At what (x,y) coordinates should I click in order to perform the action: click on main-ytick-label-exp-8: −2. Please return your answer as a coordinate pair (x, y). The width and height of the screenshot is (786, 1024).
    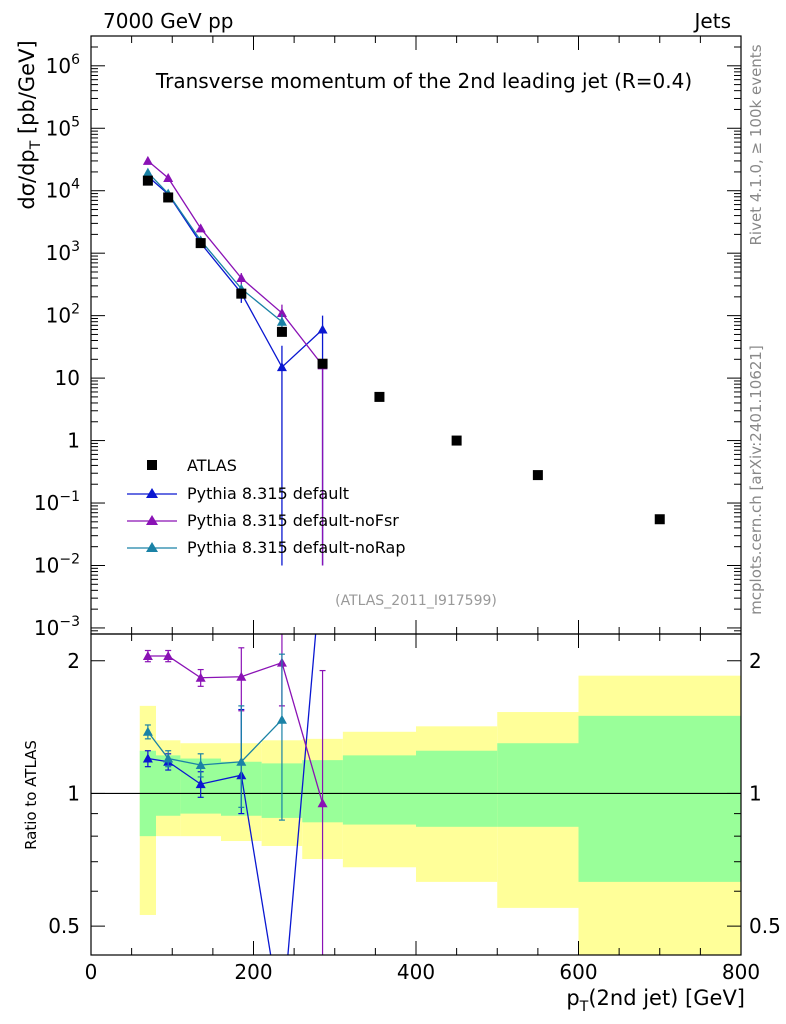
    Looking at the image, I should click on (69, 559).